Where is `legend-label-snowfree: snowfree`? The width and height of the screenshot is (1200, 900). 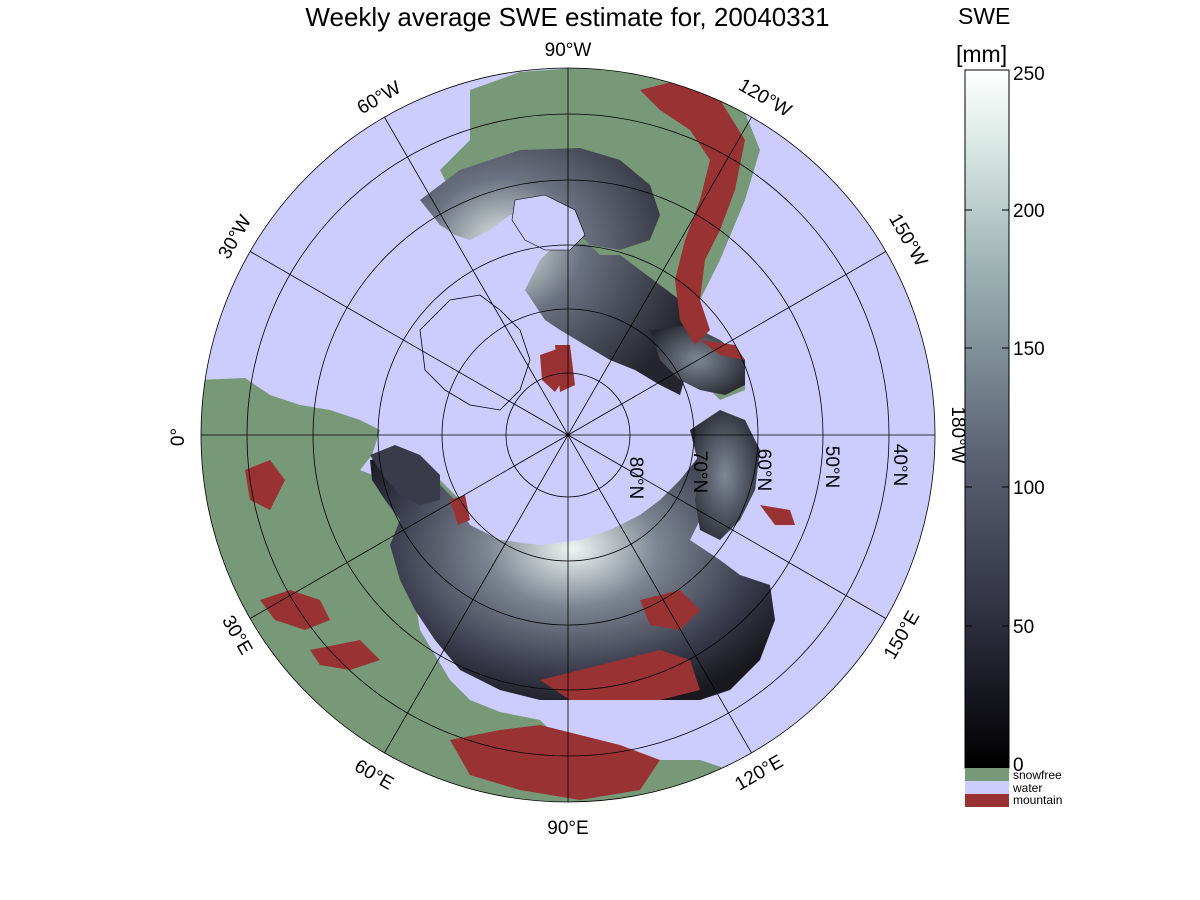
legend-label-snowfree: snowfree is located at coordinates (1037, 775).